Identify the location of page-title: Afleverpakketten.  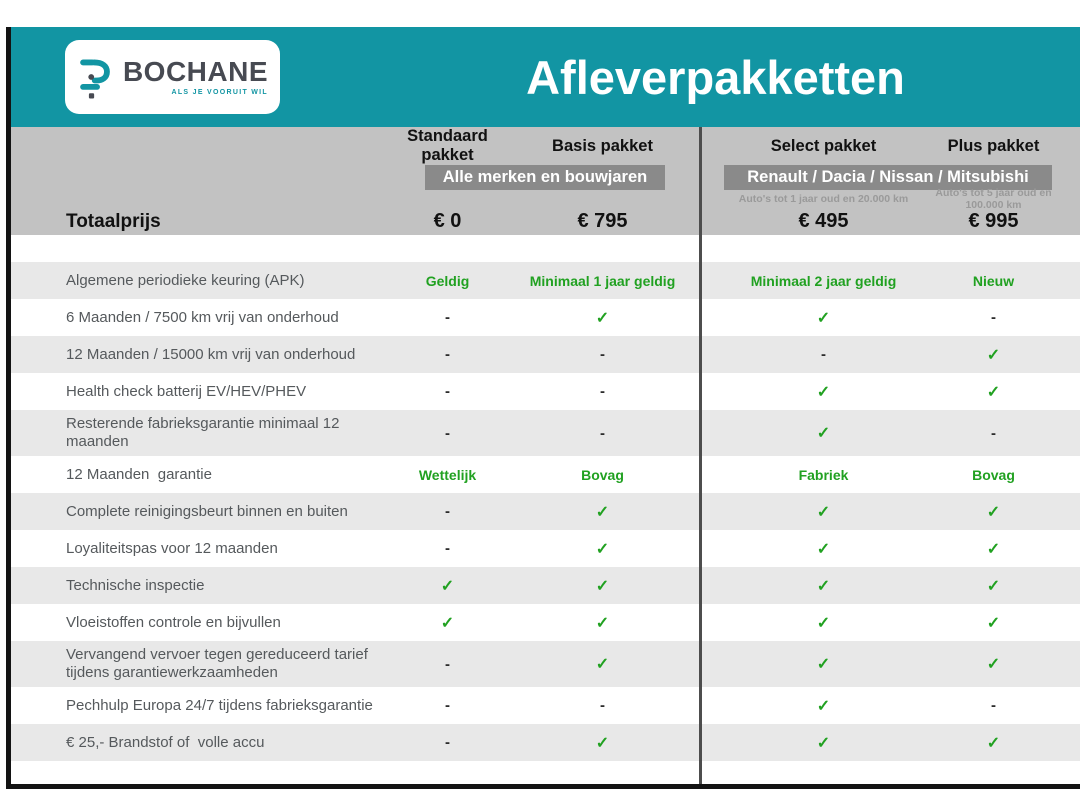
(715, 77).